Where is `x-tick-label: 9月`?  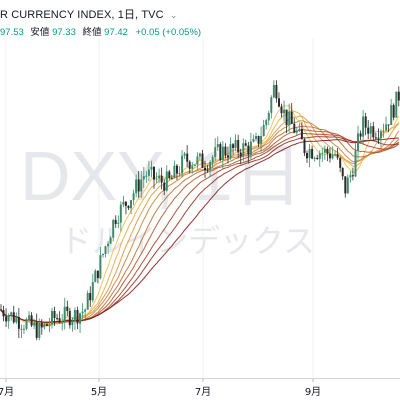 x-tick-label: 9月 is located at coordinates (313, 392).